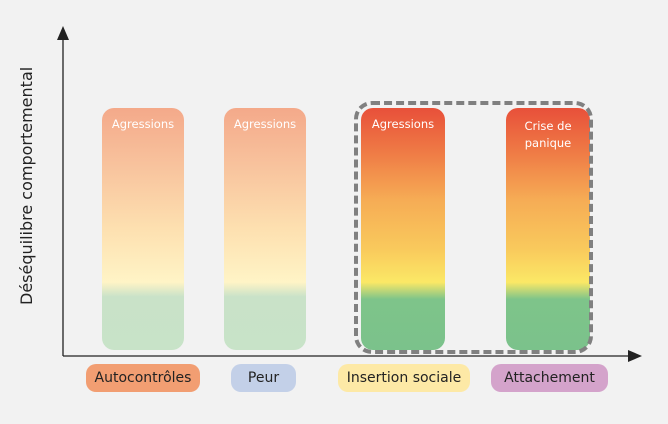 The height and width of the screenshot is (424, 668). I want to click on bar-peur: Agressions, so click(265, 229).